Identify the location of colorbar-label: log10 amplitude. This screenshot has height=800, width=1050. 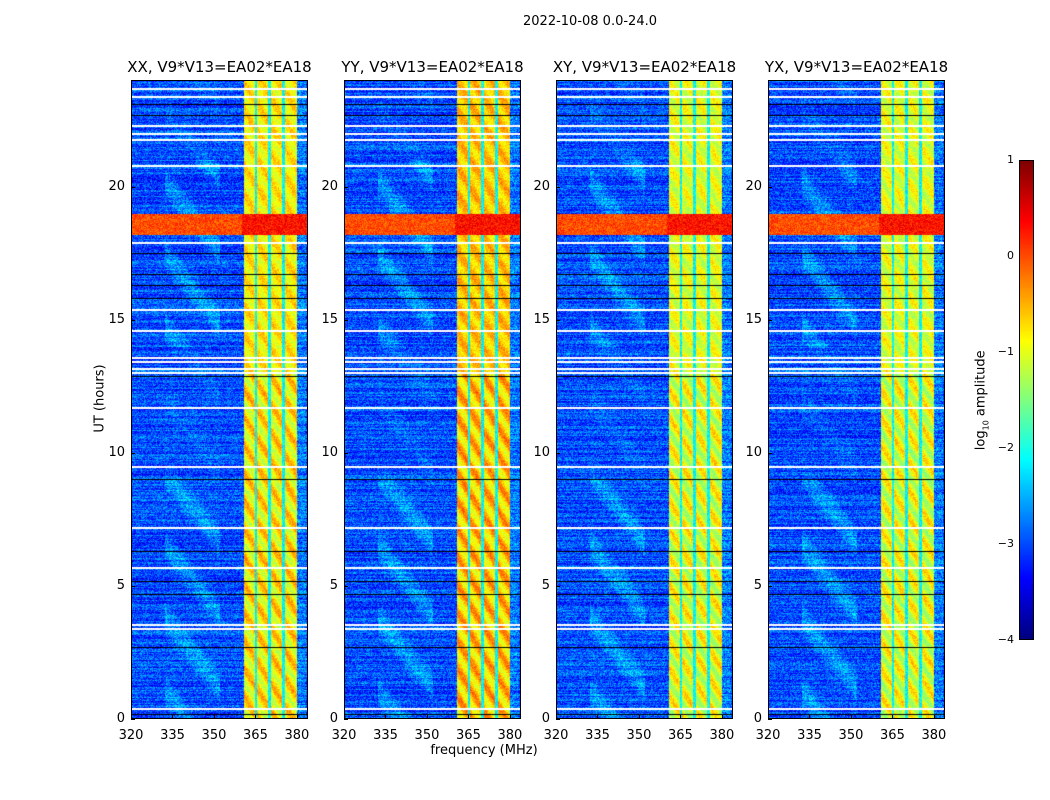
(982, 400).